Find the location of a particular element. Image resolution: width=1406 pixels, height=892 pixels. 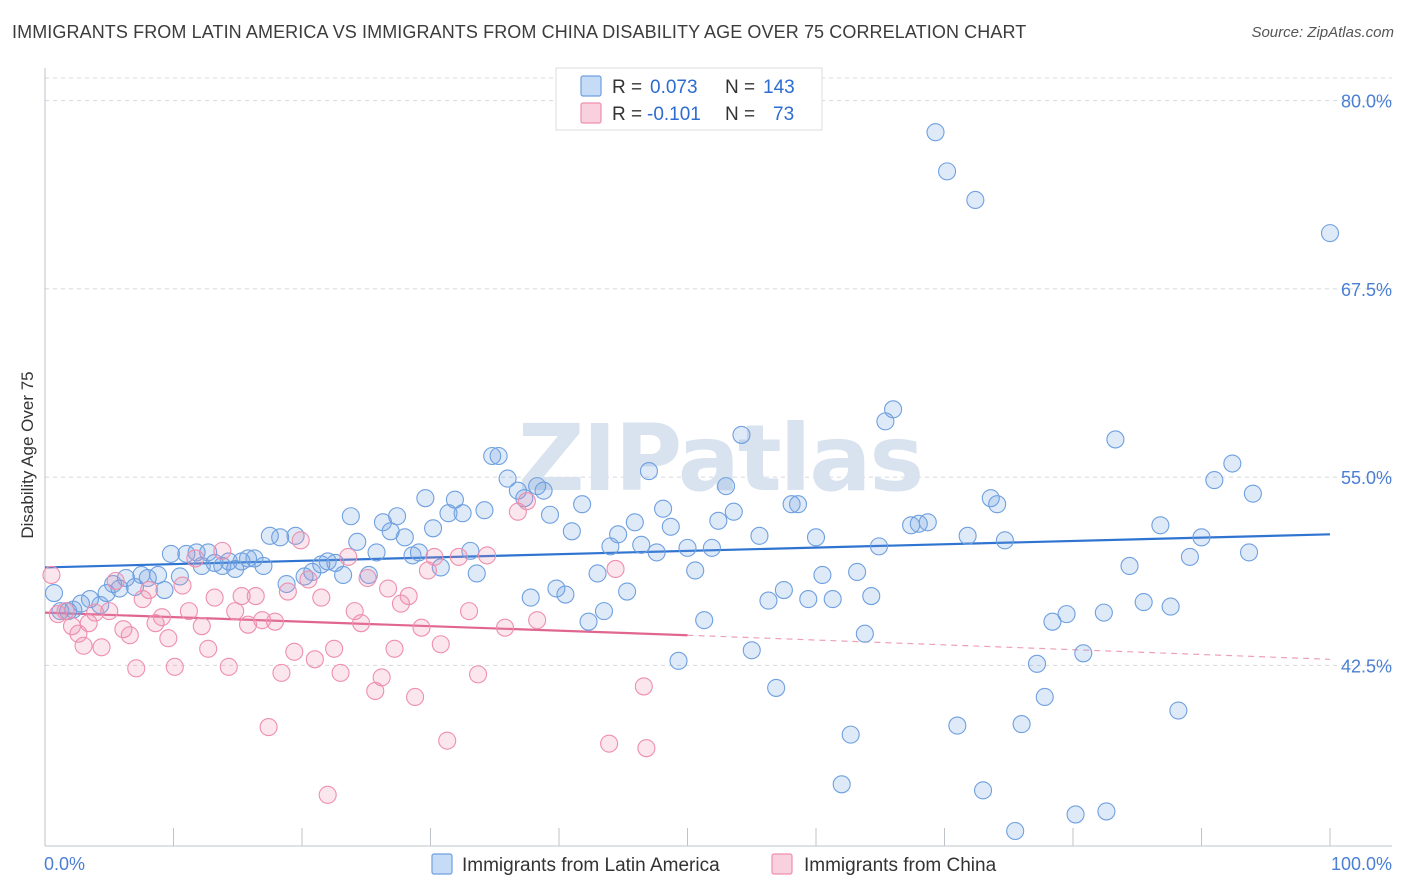

trend-lines is located at coordinates (687, 596).